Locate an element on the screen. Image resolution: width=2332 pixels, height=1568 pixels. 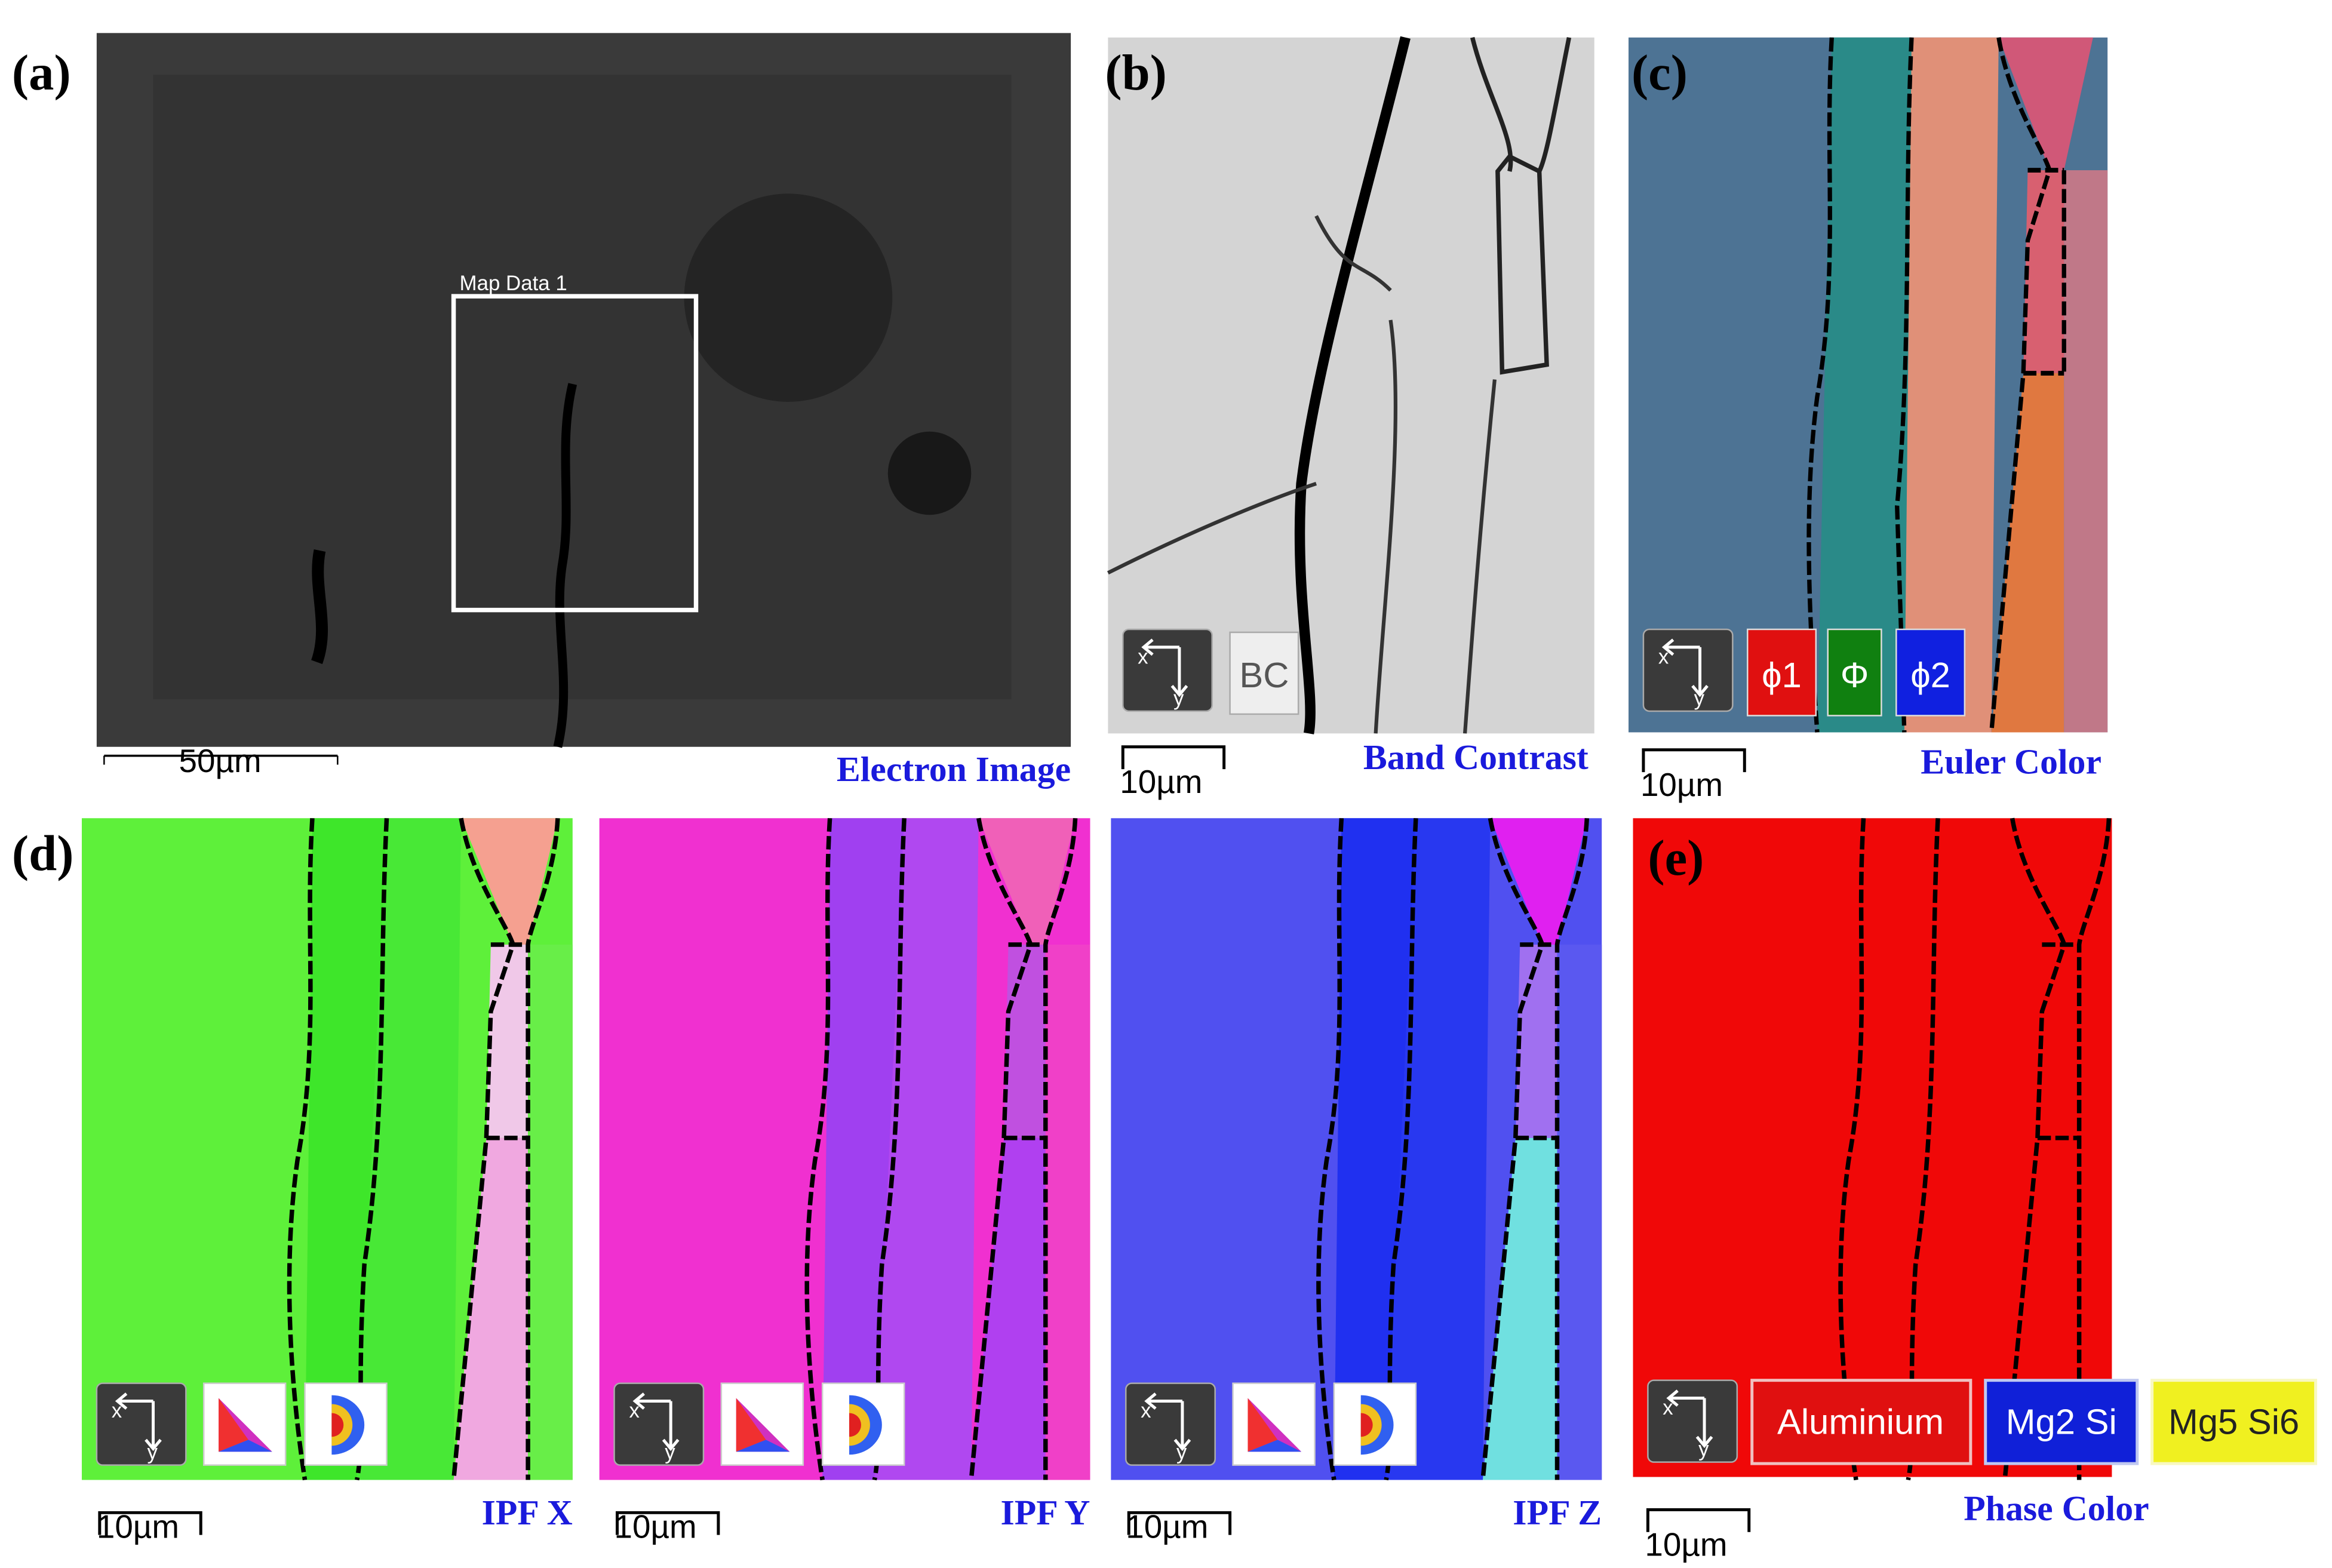
ipf-map: x y IPF Z 10µm is located at coordinates (1356, 1181).